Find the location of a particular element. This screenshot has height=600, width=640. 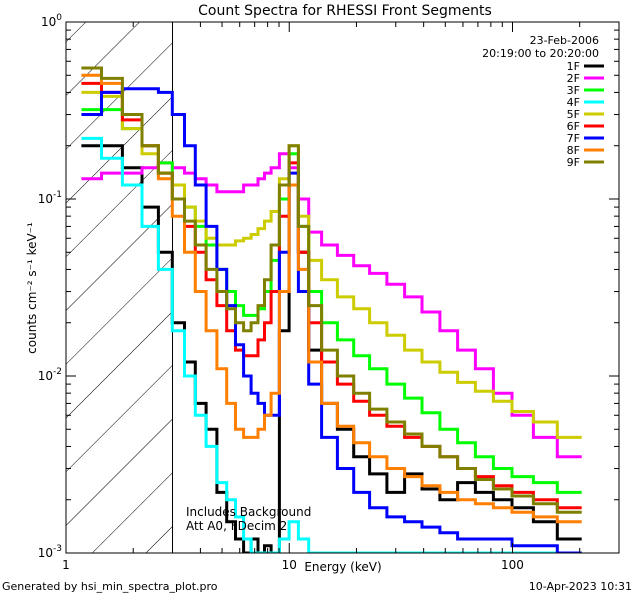

legend-date: 23-Feb-2006 is located at coordinates (564, 40).